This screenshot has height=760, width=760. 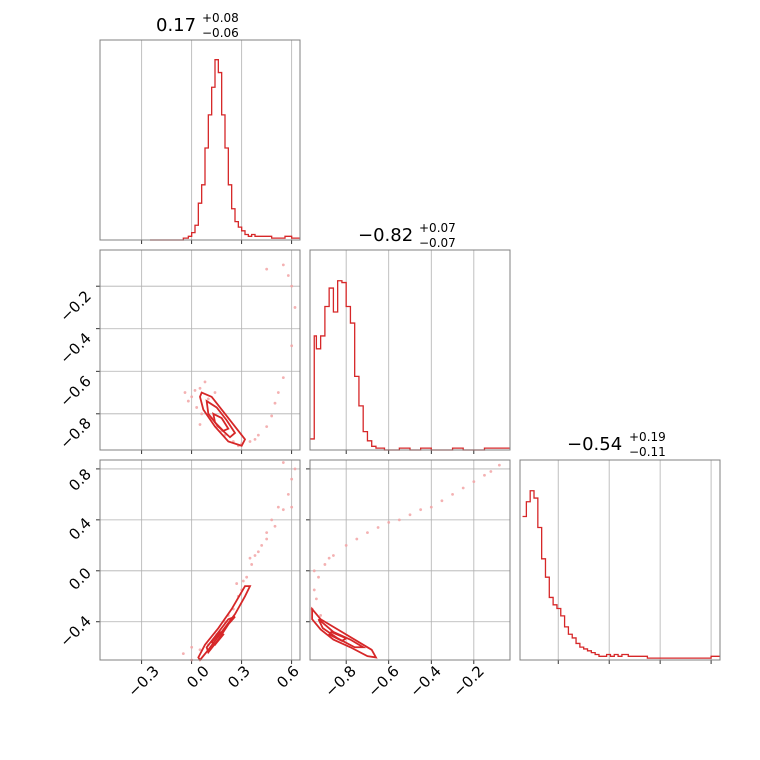 What do you see at coordinates (425, 681) in the screenshot?
I see `x-tick-label: −0.4` at bounding box center [425, 681].